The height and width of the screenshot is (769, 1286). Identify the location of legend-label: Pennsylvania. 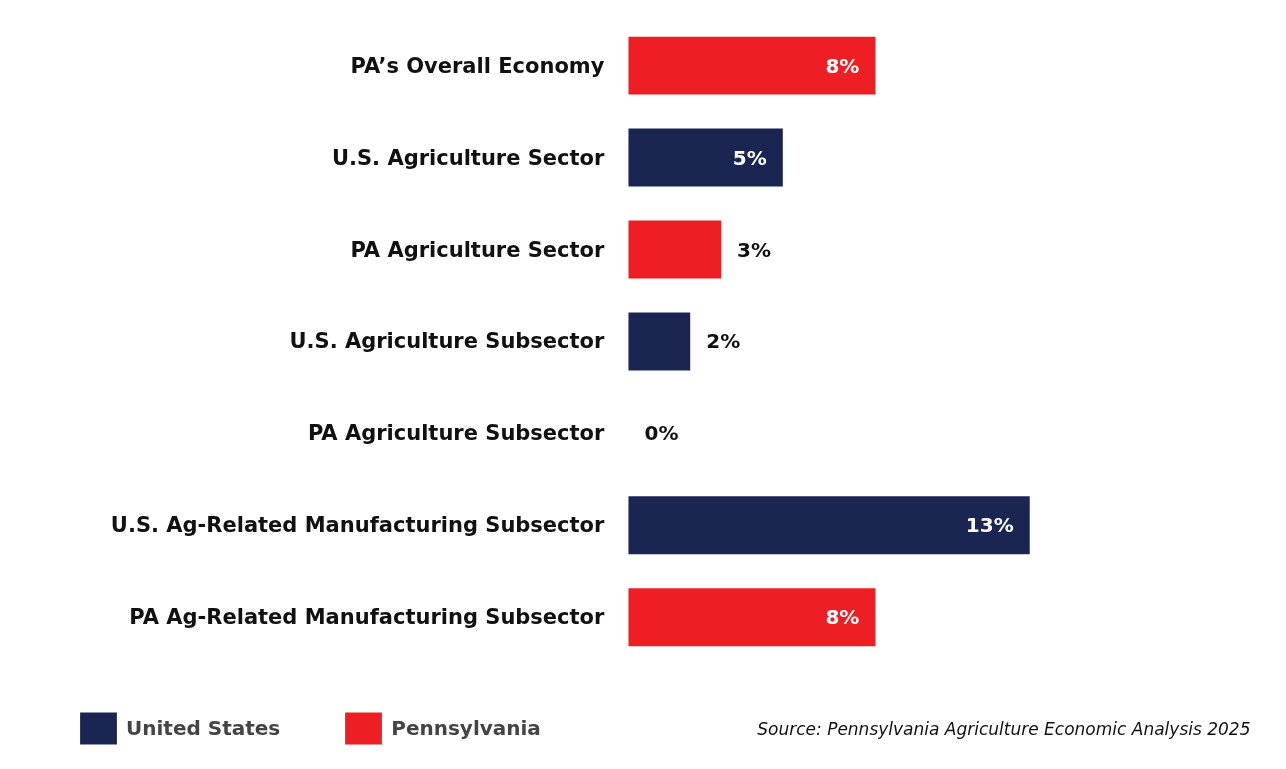
(466, 728).